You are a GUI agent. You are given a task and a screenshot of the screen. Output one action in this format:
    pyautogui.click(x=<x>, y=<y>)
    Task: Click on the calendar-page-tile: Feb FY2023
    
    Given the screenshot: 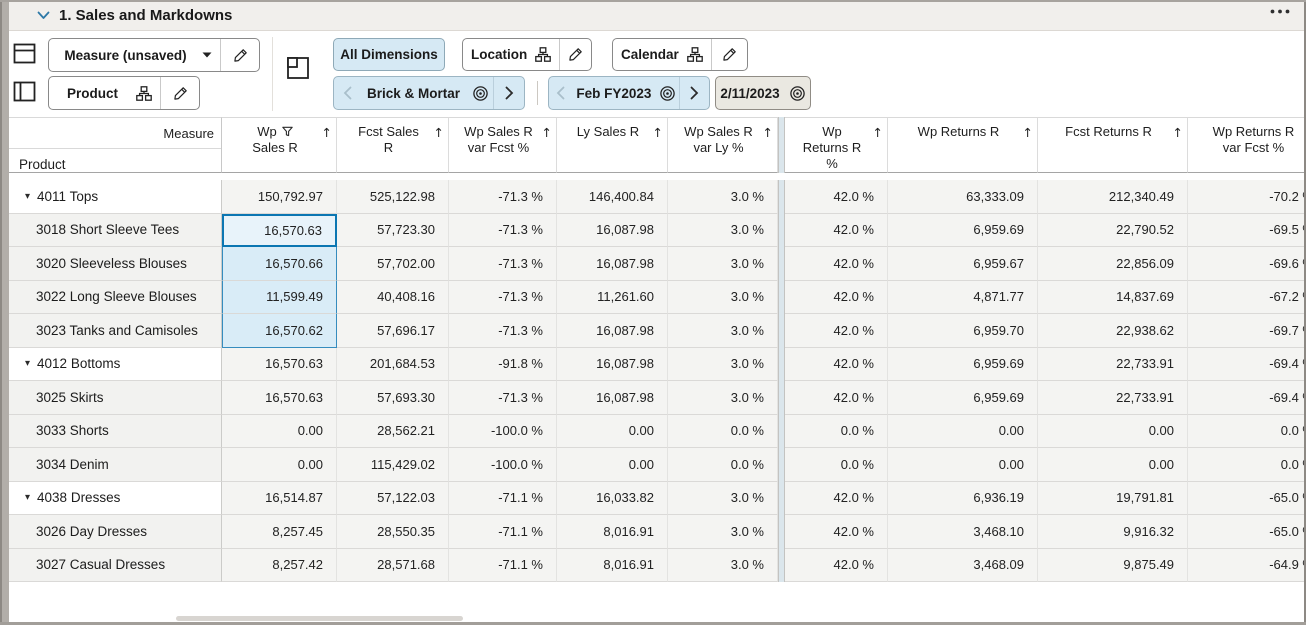 What is the action you would take?
    pyautogui.click(x=629, y=93)
    